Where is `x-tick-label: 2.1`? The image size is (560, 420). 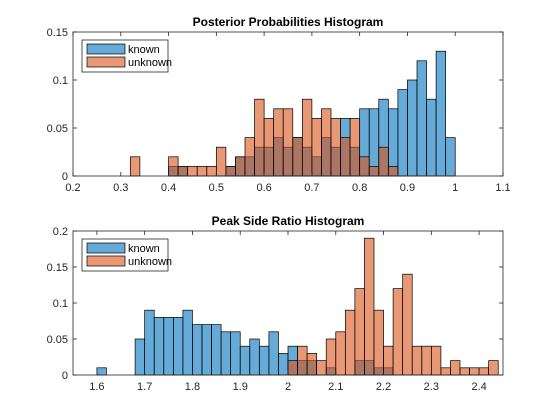
x-tick-label: 2.1 is located at coordinates (335, 387).